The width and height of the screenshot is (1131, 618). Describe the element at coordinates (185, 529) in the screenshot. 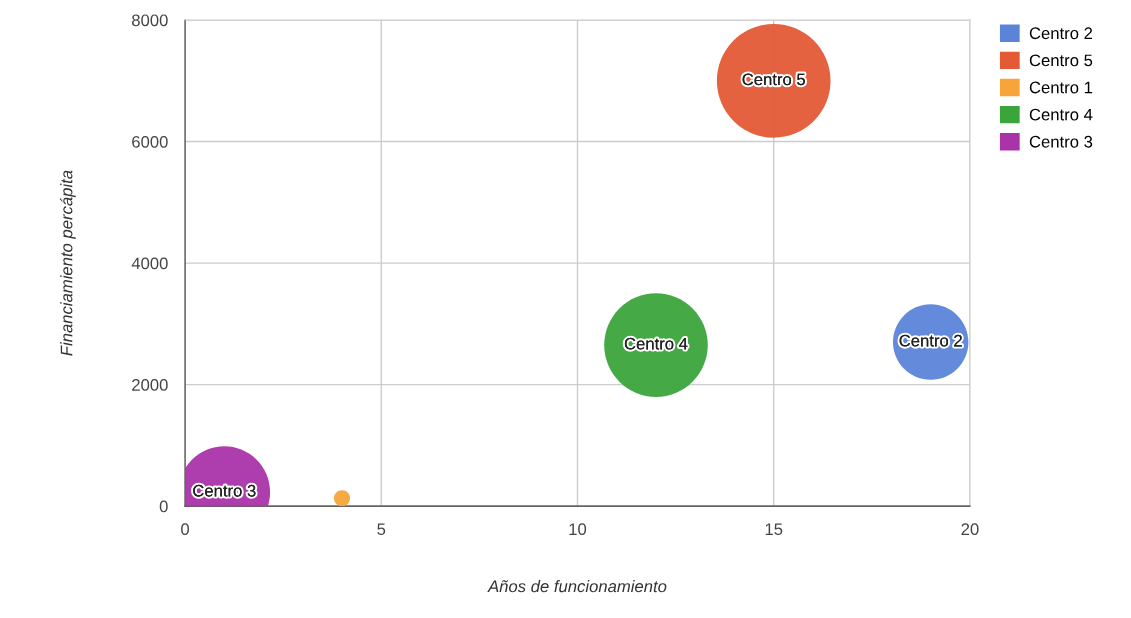

I see `x-tick-label: 0` at that location.